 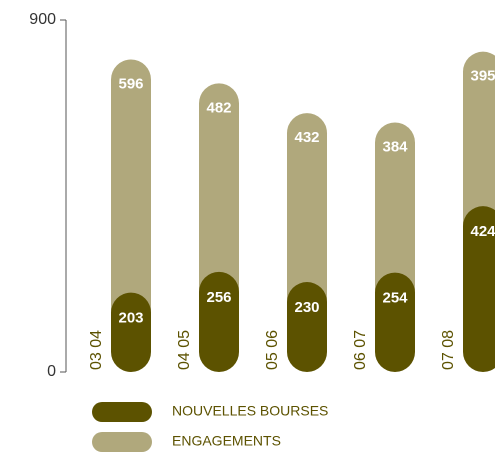 What do you see at coordinates (482, 231) in the screenshot?
I see `data-label: 424` at bounding box center [482, 231].